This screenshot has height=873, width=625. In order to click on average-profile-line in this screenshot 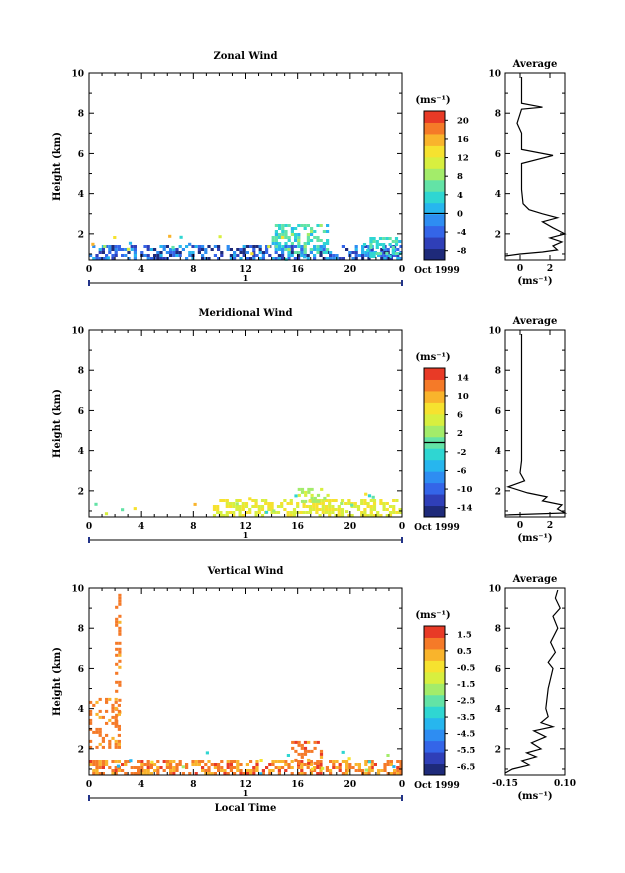, I will do `click(532, 681)`.